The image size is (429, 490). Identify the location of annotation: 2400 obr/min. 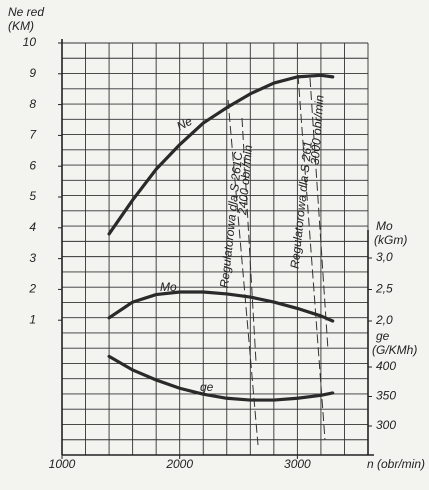
(245, 180).